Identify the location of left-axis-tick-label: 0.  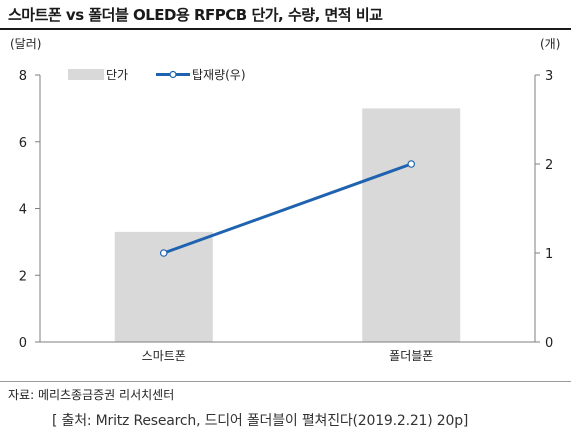
(23, 343).